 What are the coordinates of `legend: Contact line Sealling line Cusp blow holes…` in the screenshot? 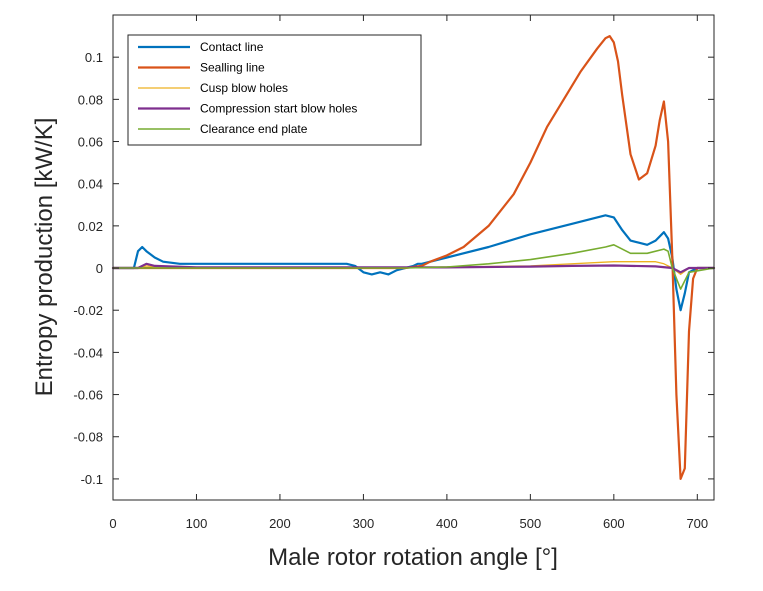 It's located at (274, 90).